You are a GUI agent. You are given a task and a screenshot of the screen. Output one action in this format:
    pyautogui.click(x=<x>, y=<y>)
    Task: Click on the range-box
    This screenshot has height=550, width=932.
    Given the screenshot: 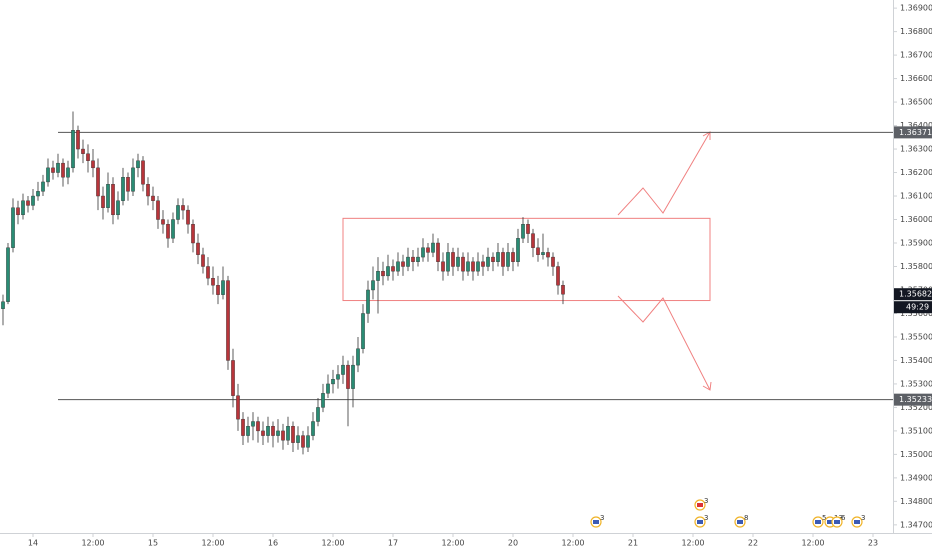 What is the action you would take?
    pyautogui.click(x=526, y=259)
    